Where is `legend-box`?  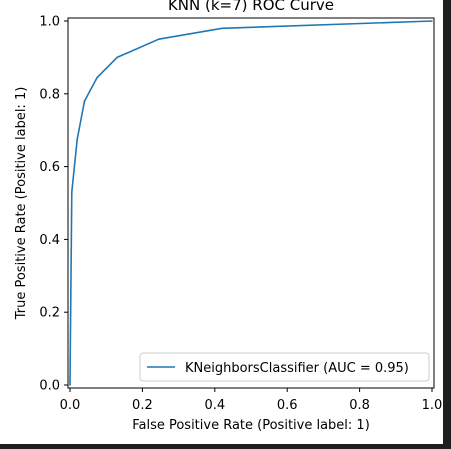
legend-box is located at coordinates (284, 367).